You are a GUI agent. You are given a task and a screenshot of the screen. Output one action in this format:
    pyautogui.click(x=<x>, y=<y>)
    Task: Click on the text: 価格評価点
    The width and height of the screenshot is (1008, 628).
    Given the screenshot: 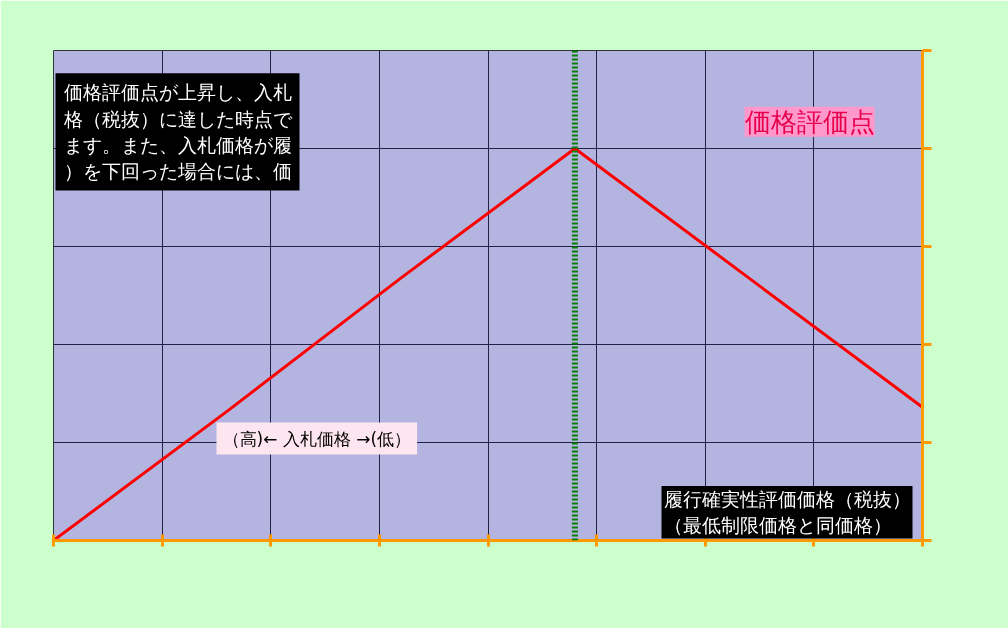 What is the action you would take?
    pyautogui.click(x=809, y=121)
    